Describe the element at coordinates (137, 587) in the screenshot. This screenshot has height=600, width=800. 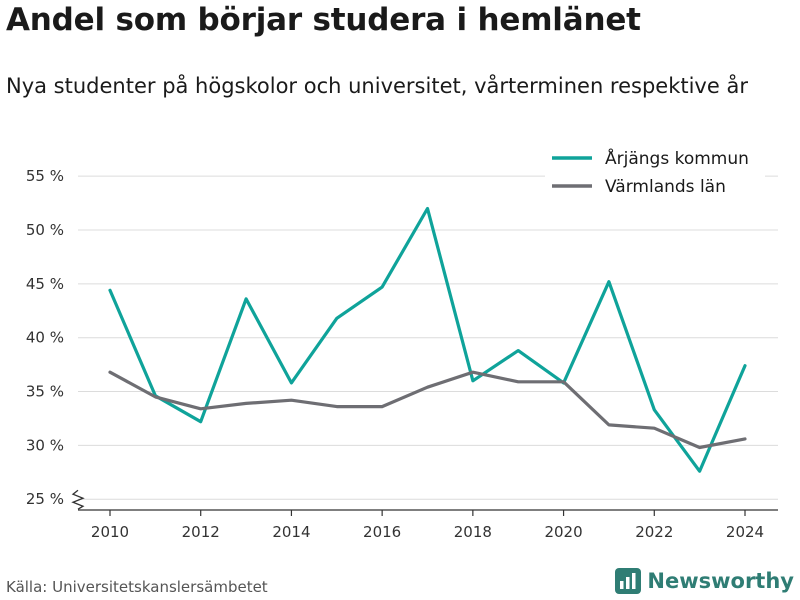
I see `source-note: Källa: Universitetskanslersämbetet` at that location.